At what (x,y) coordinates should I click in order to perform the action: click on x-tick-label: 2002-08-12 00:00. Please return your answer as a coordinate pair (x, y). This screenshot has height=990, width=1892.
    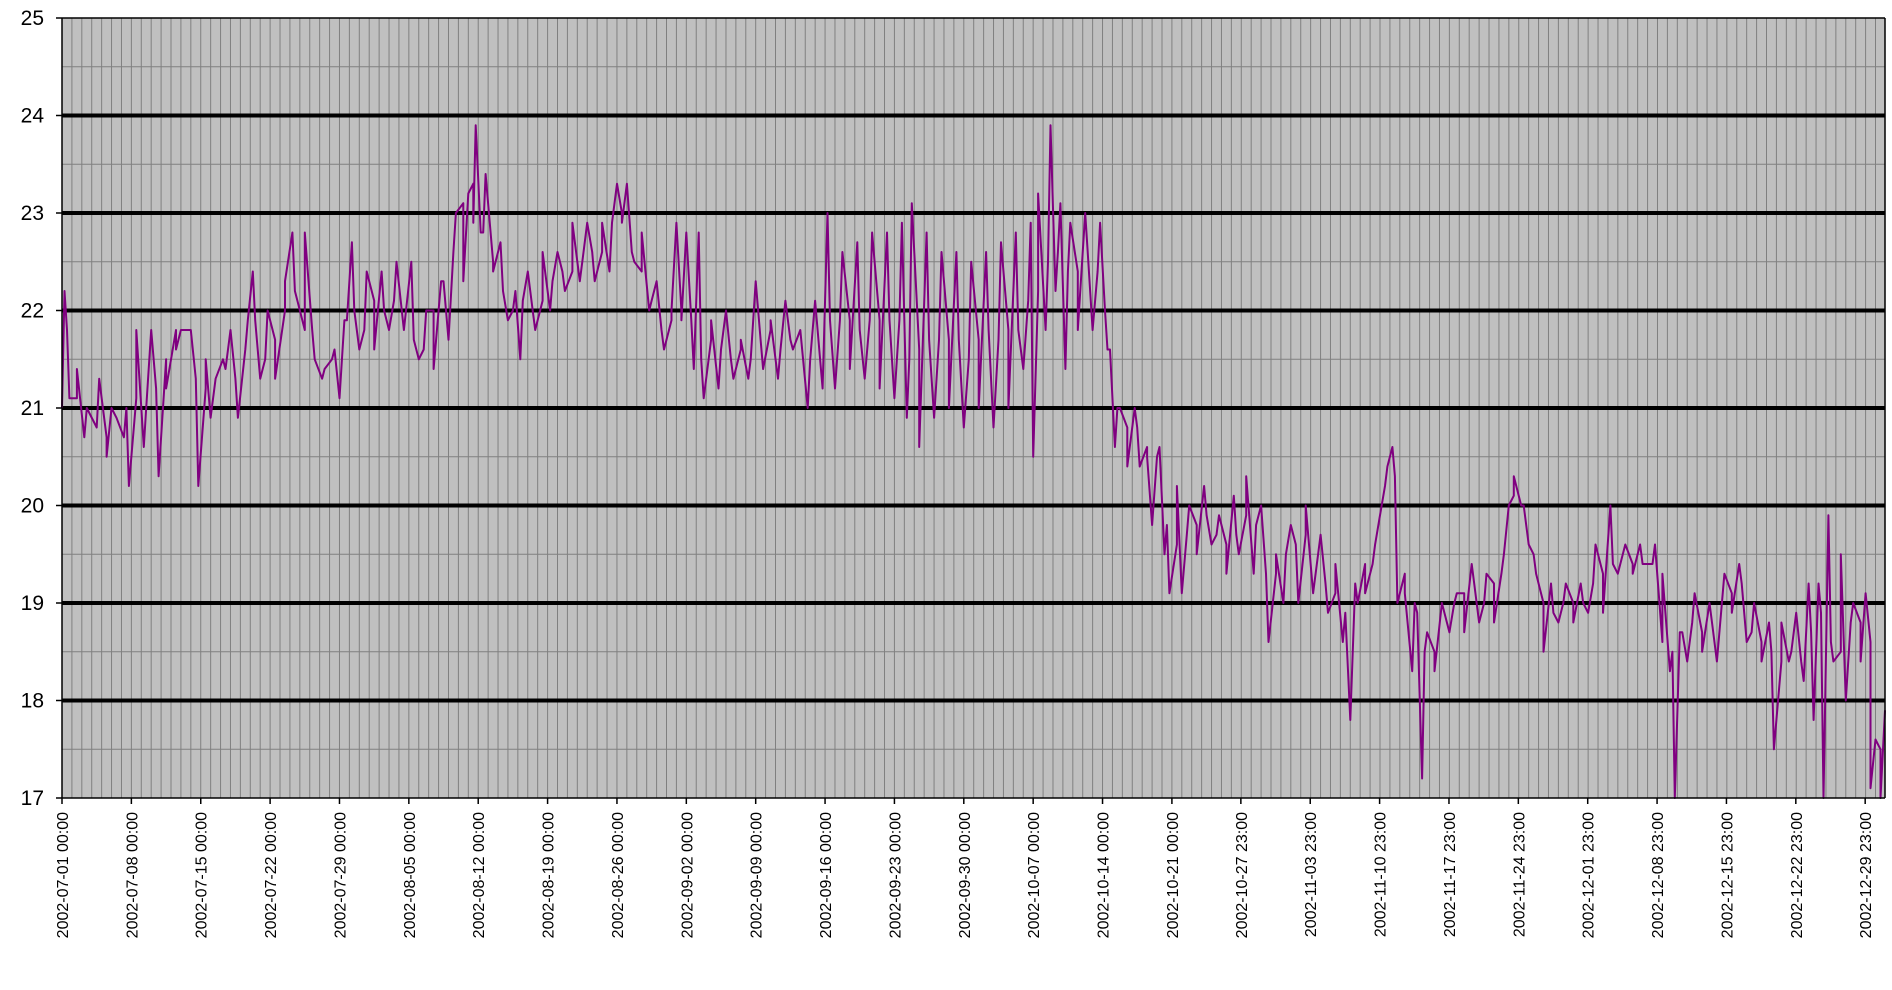
    Looking at the image, I should click on (479, 875).